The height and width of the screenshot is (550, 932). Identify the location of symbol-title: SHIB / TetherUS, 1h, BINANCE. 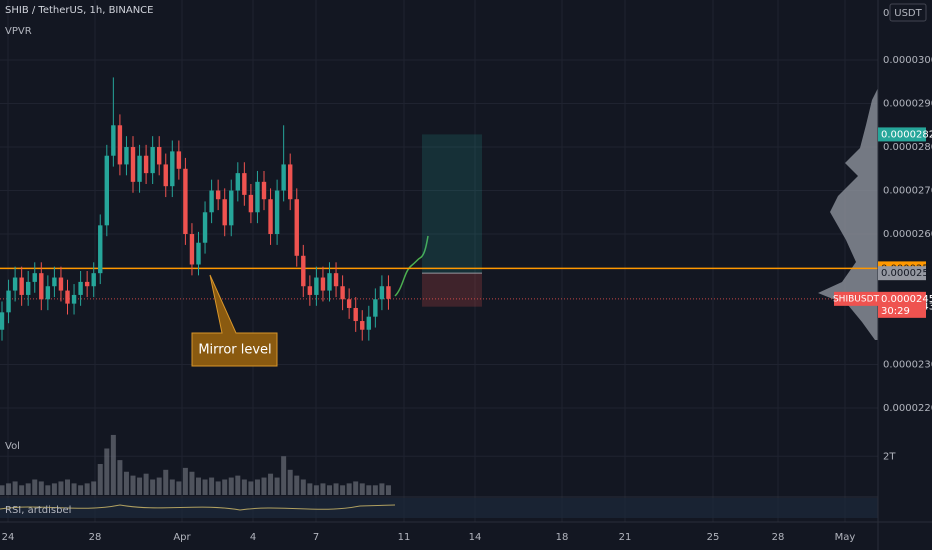
(79, 10).